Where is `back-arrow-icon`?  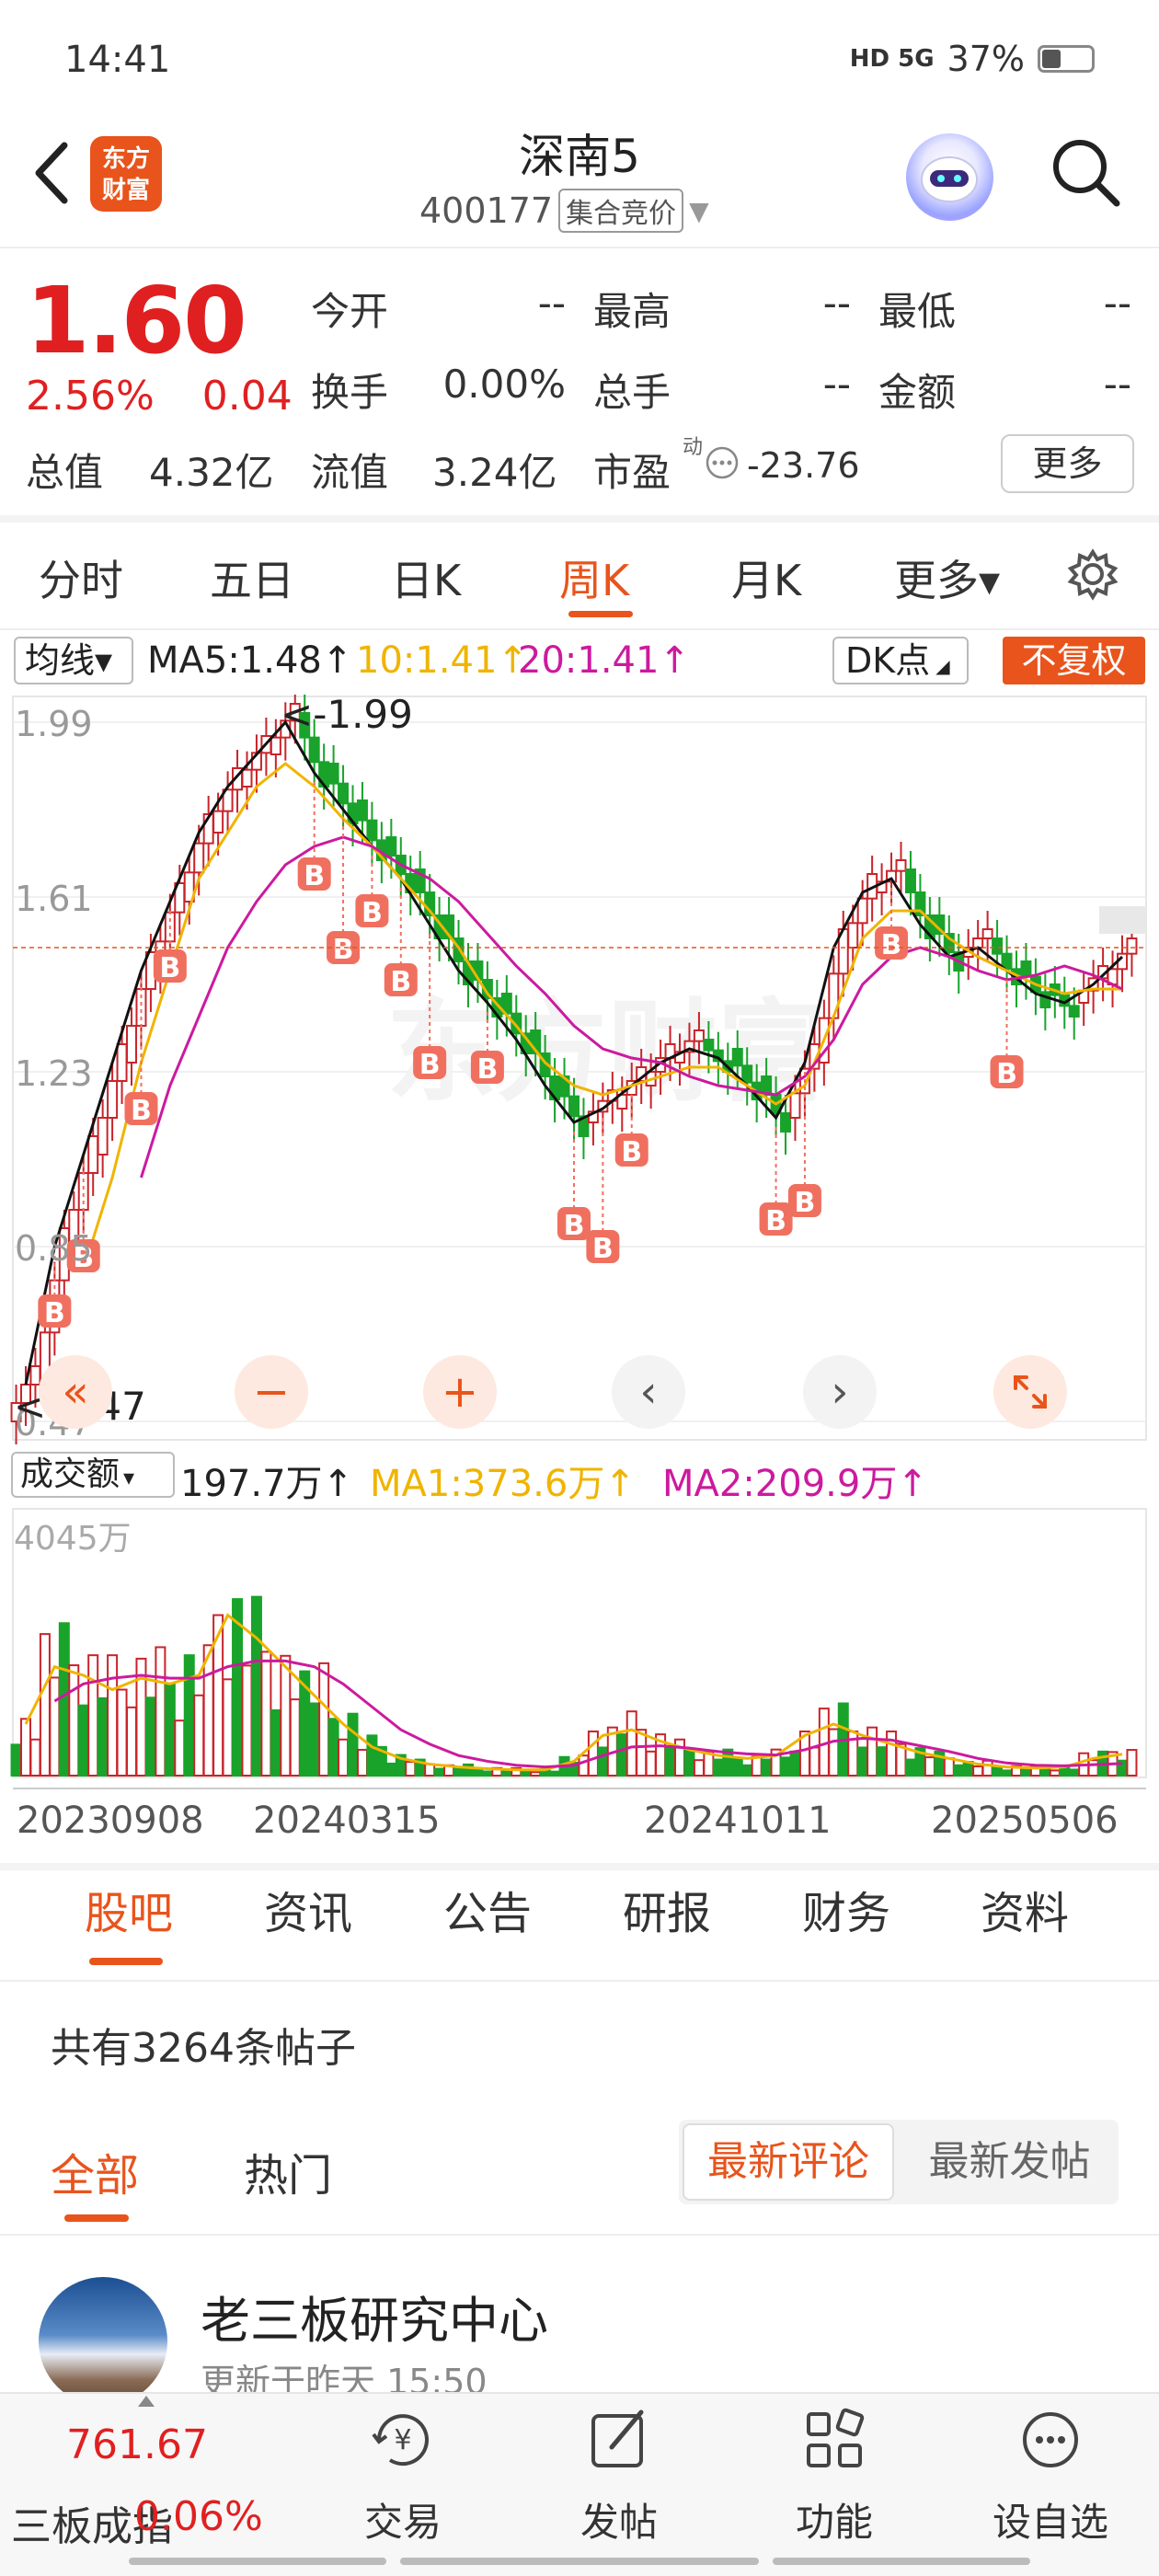
back-arrow-icon is located at coordinates (53, 173).